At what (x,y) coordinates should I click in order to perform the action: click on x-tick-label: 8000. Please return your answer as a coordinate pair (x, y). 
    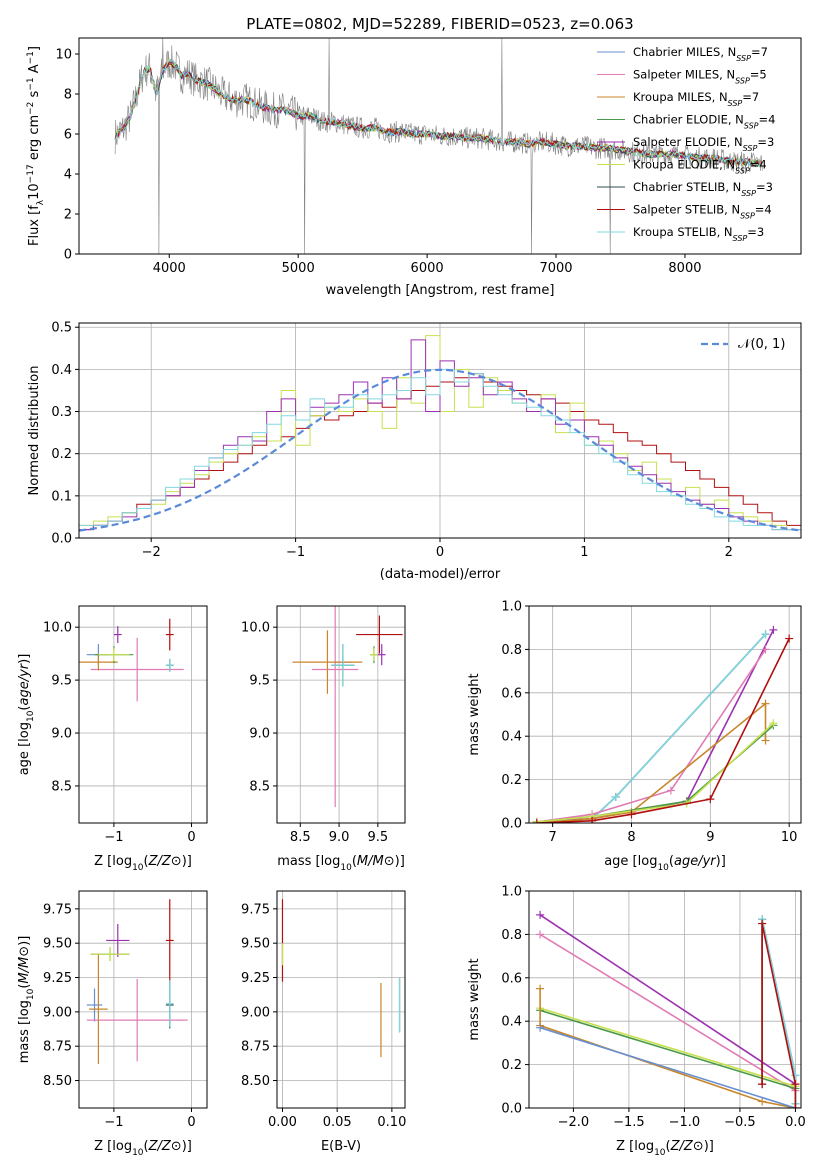
    Looking at the image, I should click on (684, 268).